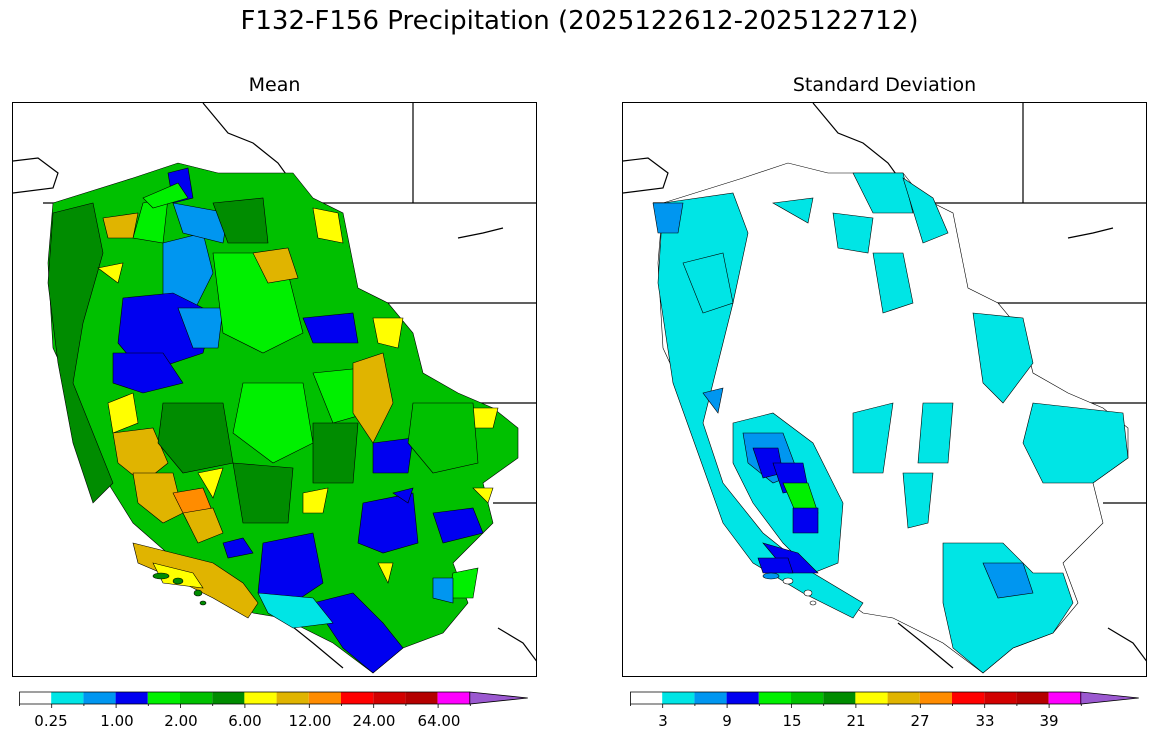  What do you see at coordinates (985, 721) in the screenshot?
I see `std-tick-label: 33` at bounding box center [985, 721].